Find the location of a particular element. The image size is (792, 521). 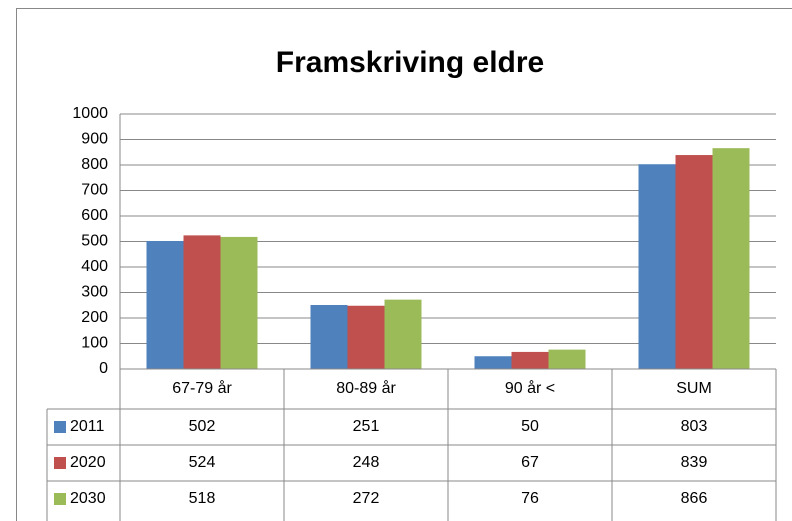

legend-label: 2011 is located at coordinates (87, 426).